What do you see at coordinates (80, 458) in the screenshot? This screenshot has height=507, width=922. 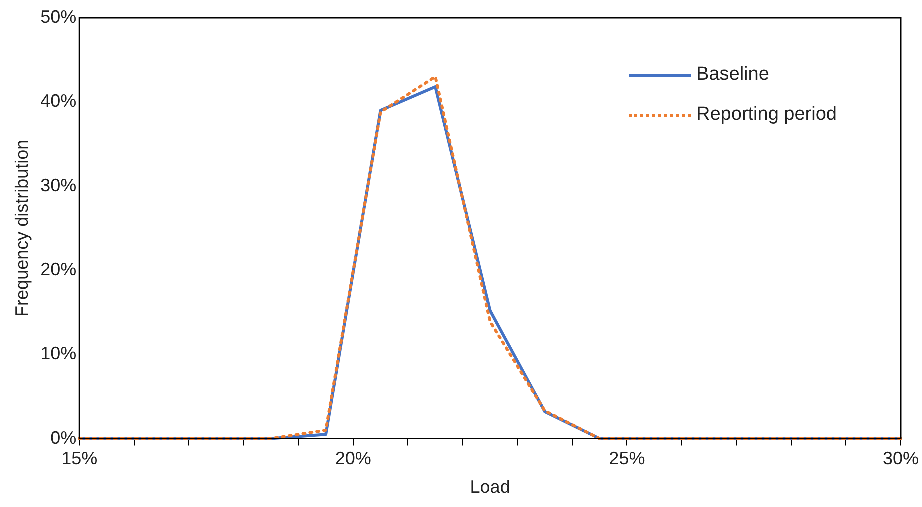 I see `x-tick-label: 15%` at bounding box center [80, 458].